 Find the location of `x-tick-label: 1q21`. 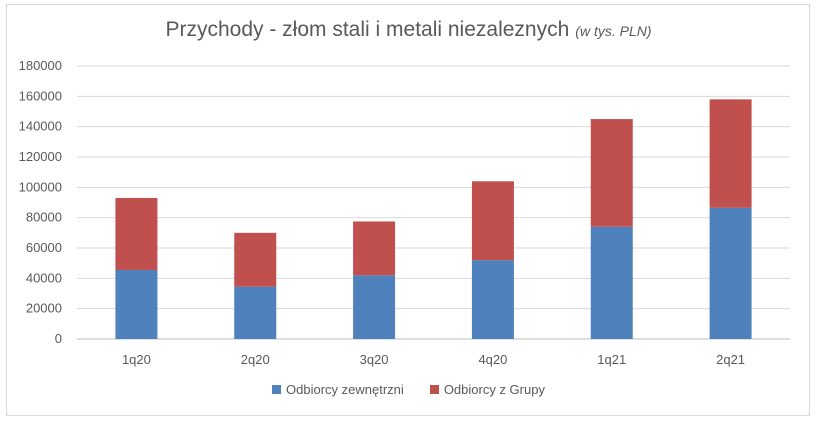

x-tick-label: 1q21 is located at coordinates (611, 359).